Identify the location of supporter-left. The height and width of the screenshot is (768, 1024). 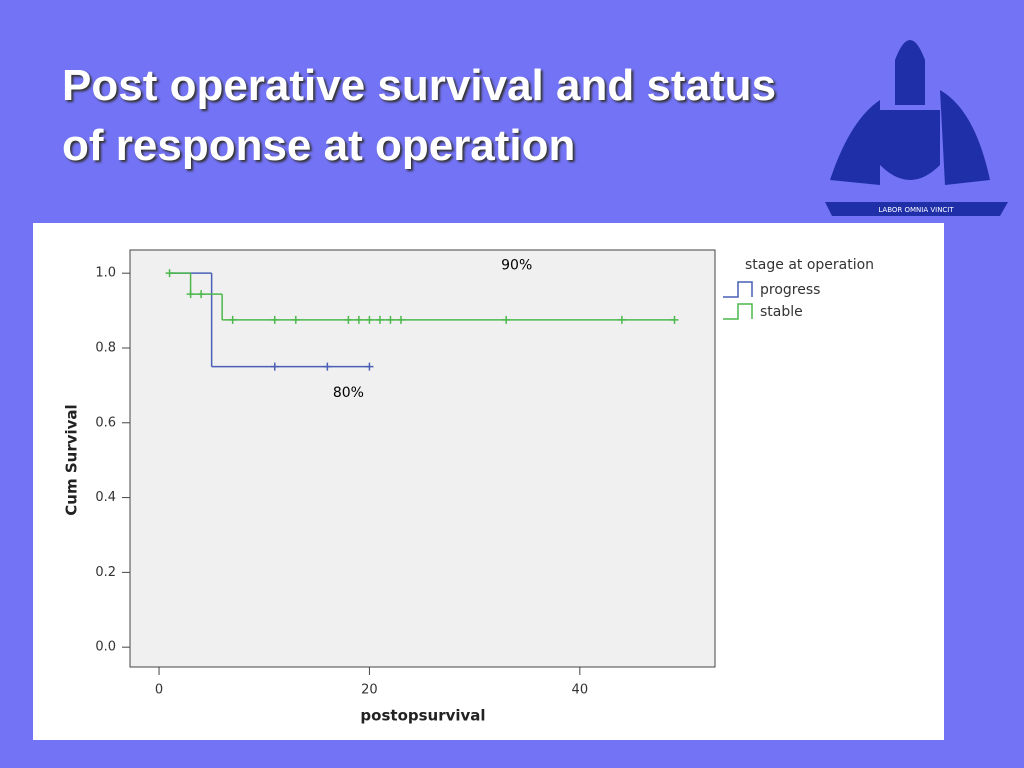
(855, 142).